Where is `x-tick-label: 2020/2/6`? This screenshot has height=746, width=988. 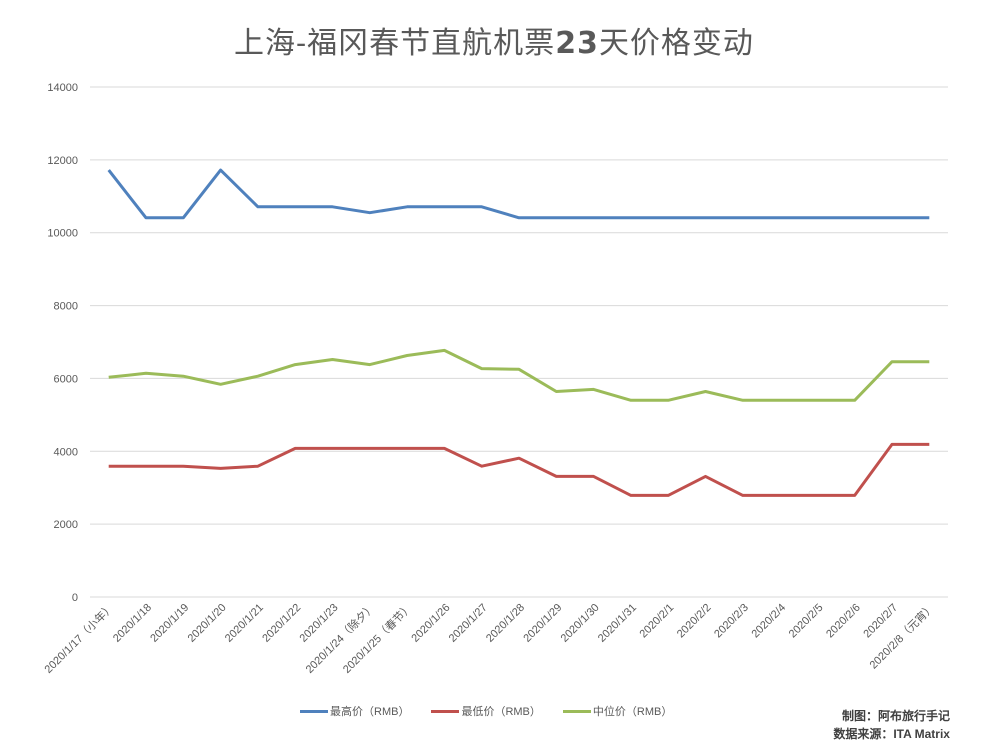 x-tick-label: 2020/2/6 is located at coordinates (843, 621).